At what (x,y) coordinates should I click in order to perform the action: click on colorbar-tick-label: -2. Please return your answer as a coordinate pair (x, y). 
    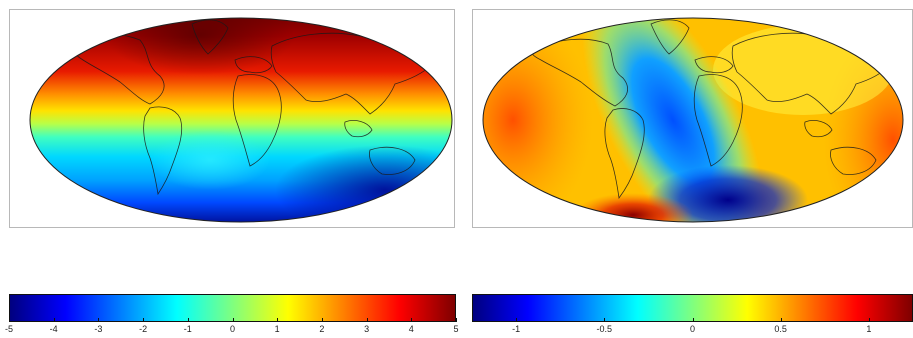
    Looking at the image, I should click on (143, 329).